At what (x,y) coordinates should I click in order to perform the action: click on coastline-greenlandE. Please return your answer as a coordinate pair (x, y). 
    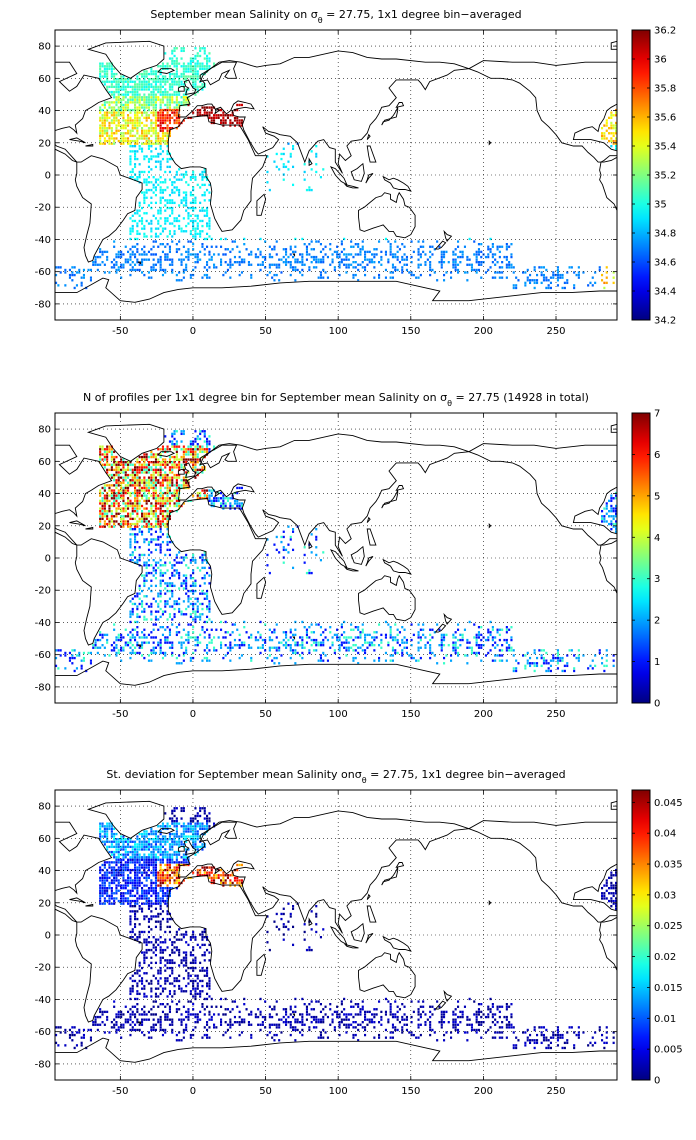
    Looking at the image, I should click on (613, 45).